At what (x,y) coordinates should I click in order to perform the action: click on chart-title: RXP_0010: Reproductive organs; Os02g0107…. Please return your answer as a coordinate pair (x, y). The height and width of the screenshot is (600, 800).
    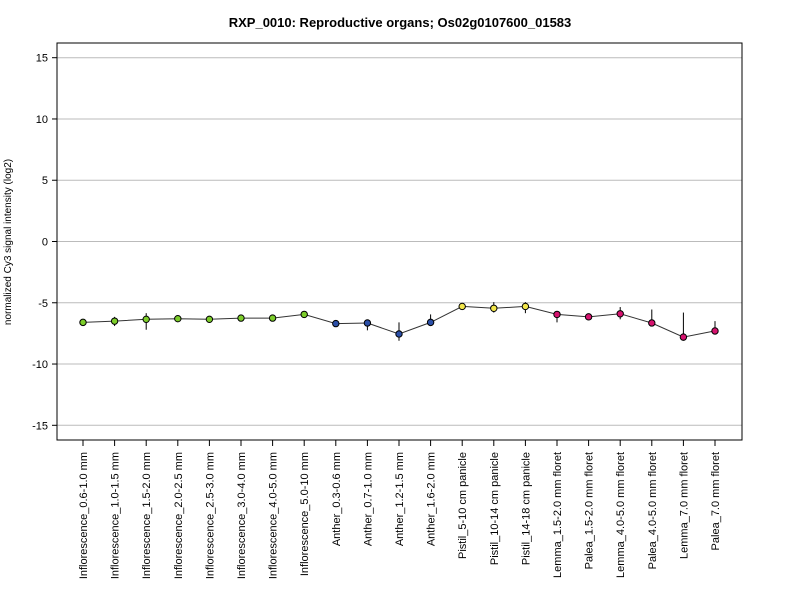
    Looking at the image, I should click on (400, 22).